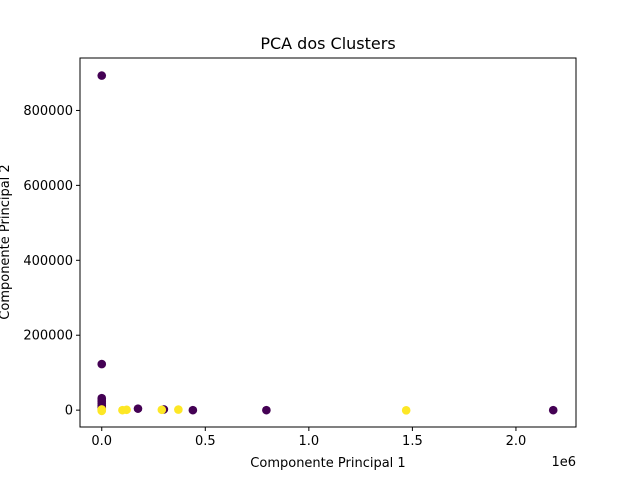 The height and width of the screenshot is (480, 640). Describe the element at coordinates (69, 411) in the screenshot. I see `y-tick-label: 0` at that location.